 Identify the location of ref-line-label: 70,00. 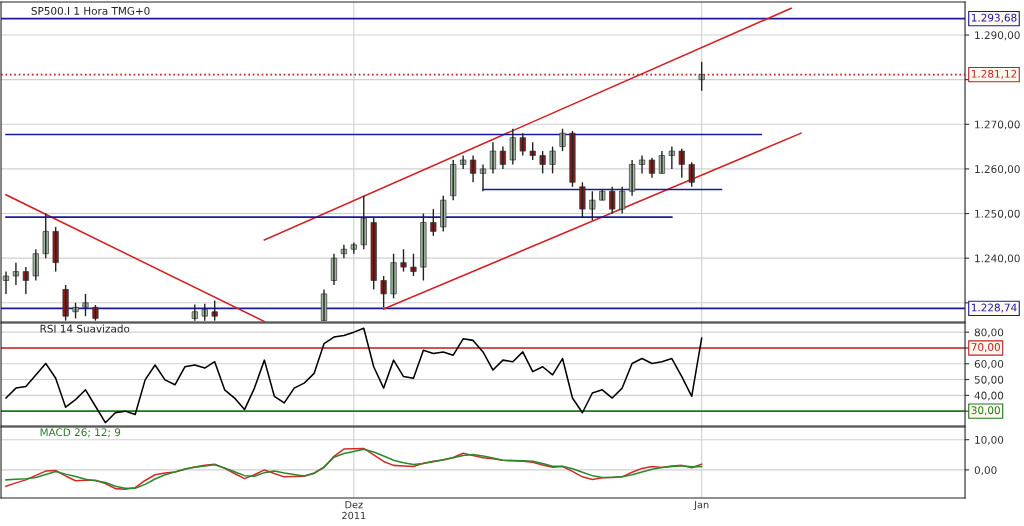
(985, 348).